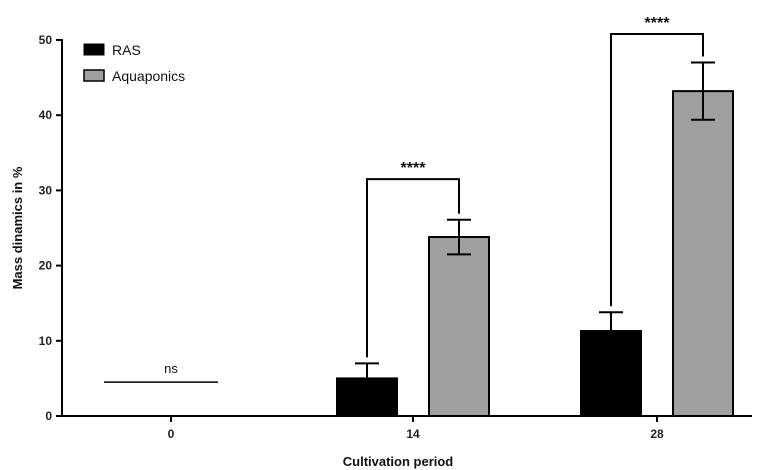 The image size is (757, 470). I want to click on legend-label-ras: RAS, so click(126, 50).